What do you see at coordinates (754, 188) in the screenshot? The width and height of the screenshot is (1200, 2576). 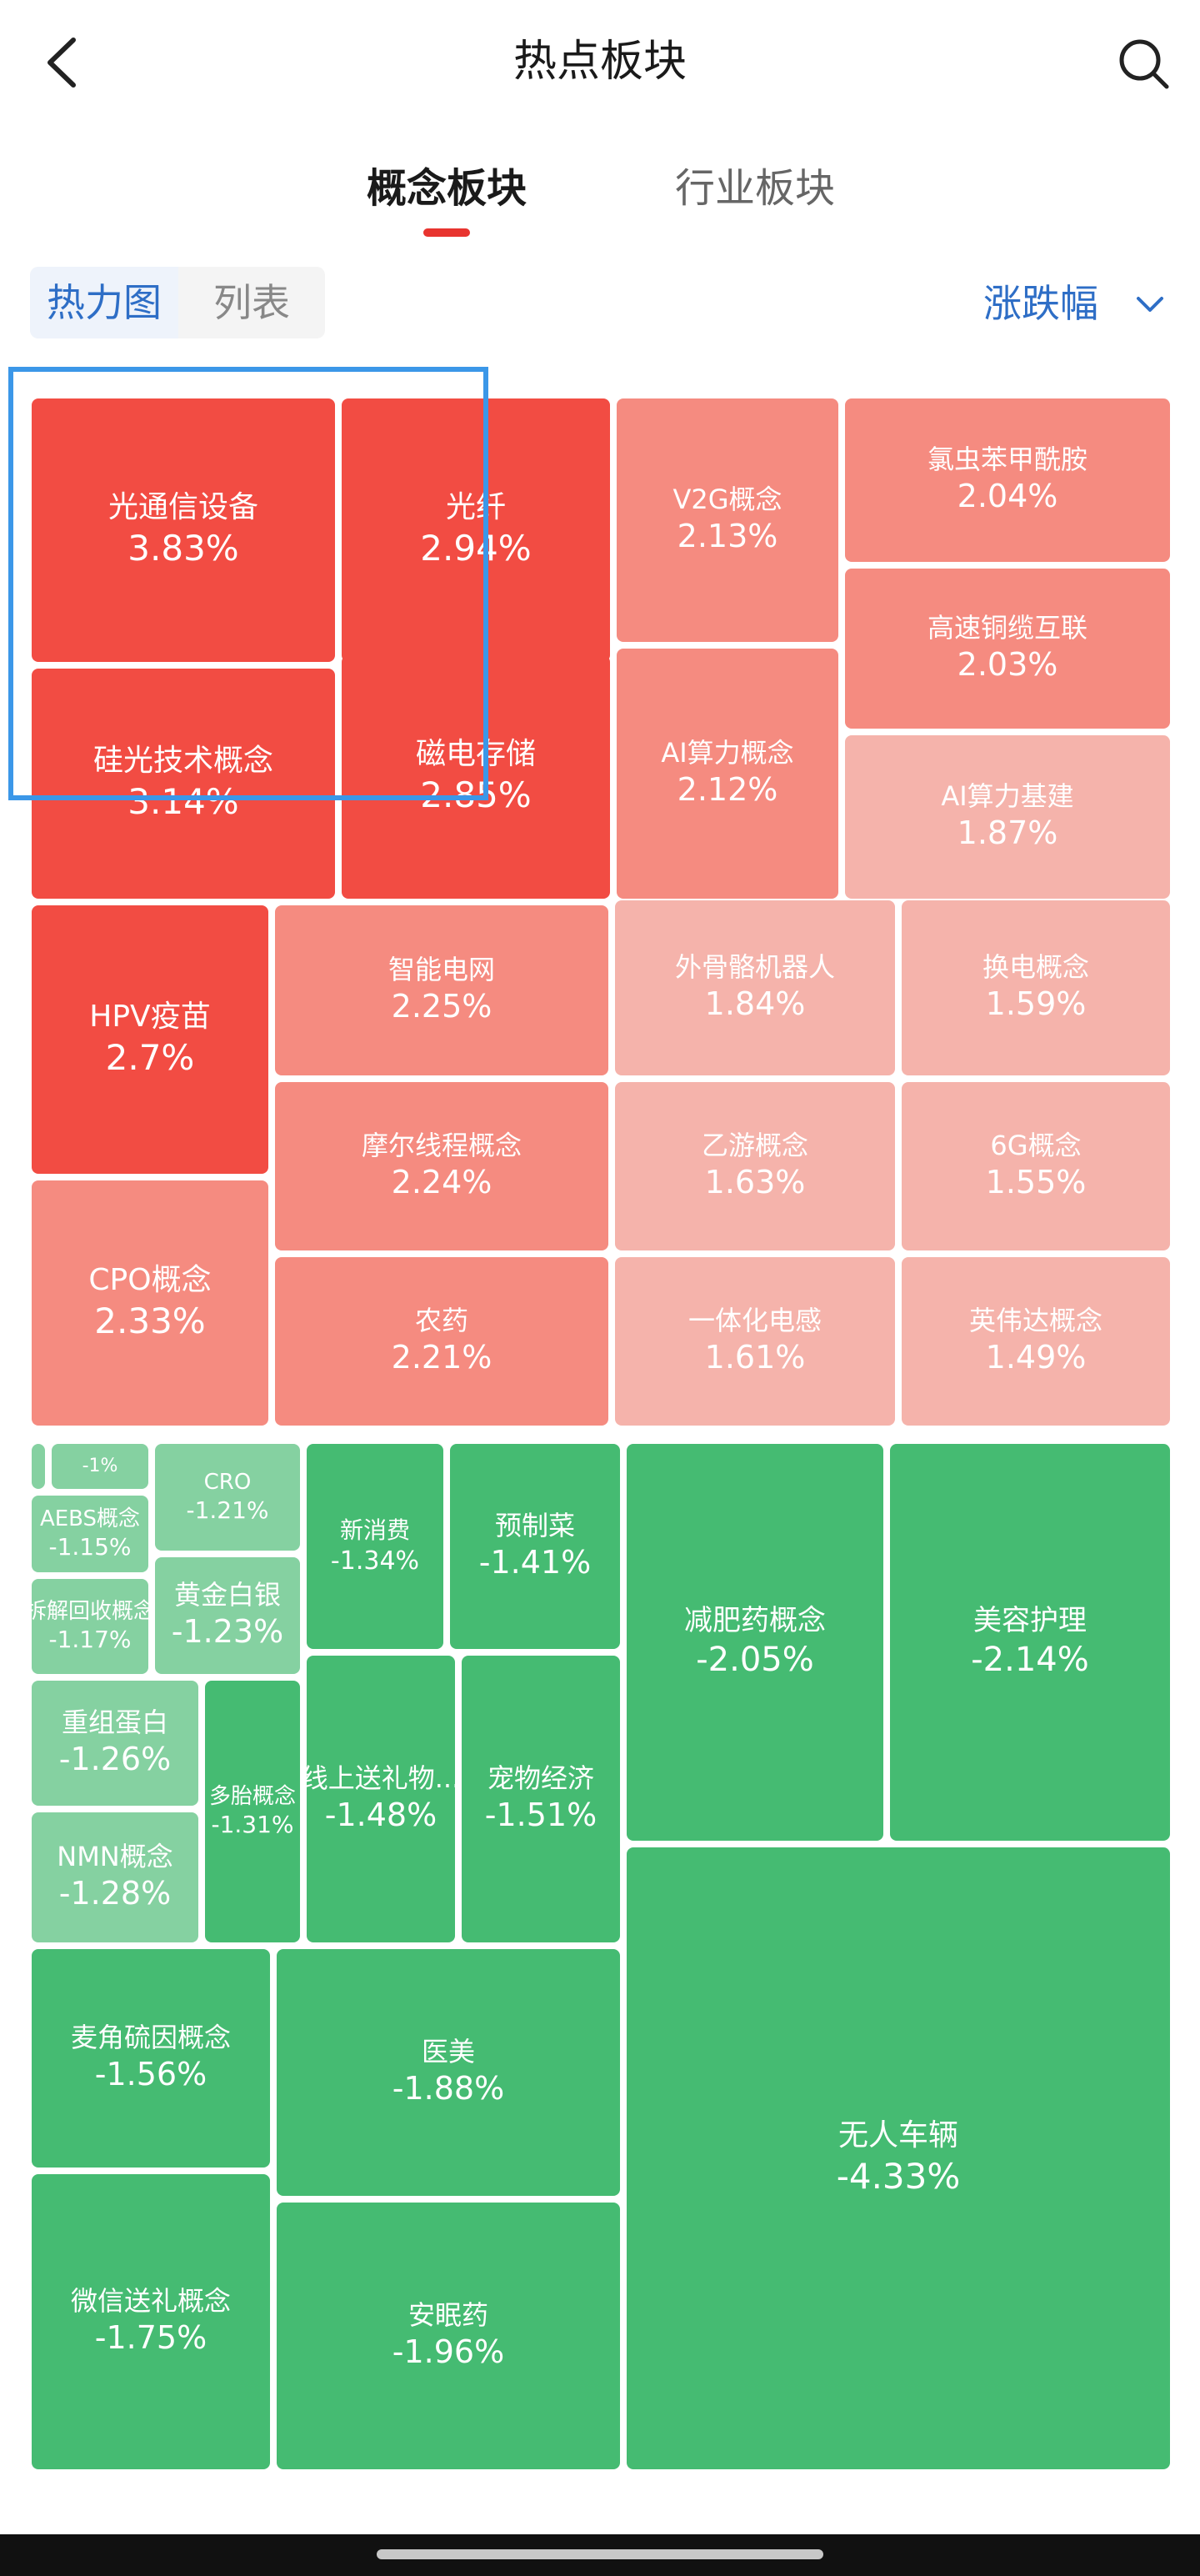 I see `tab-industry-sectors: 行业板块` at bounding box center [754, 188].